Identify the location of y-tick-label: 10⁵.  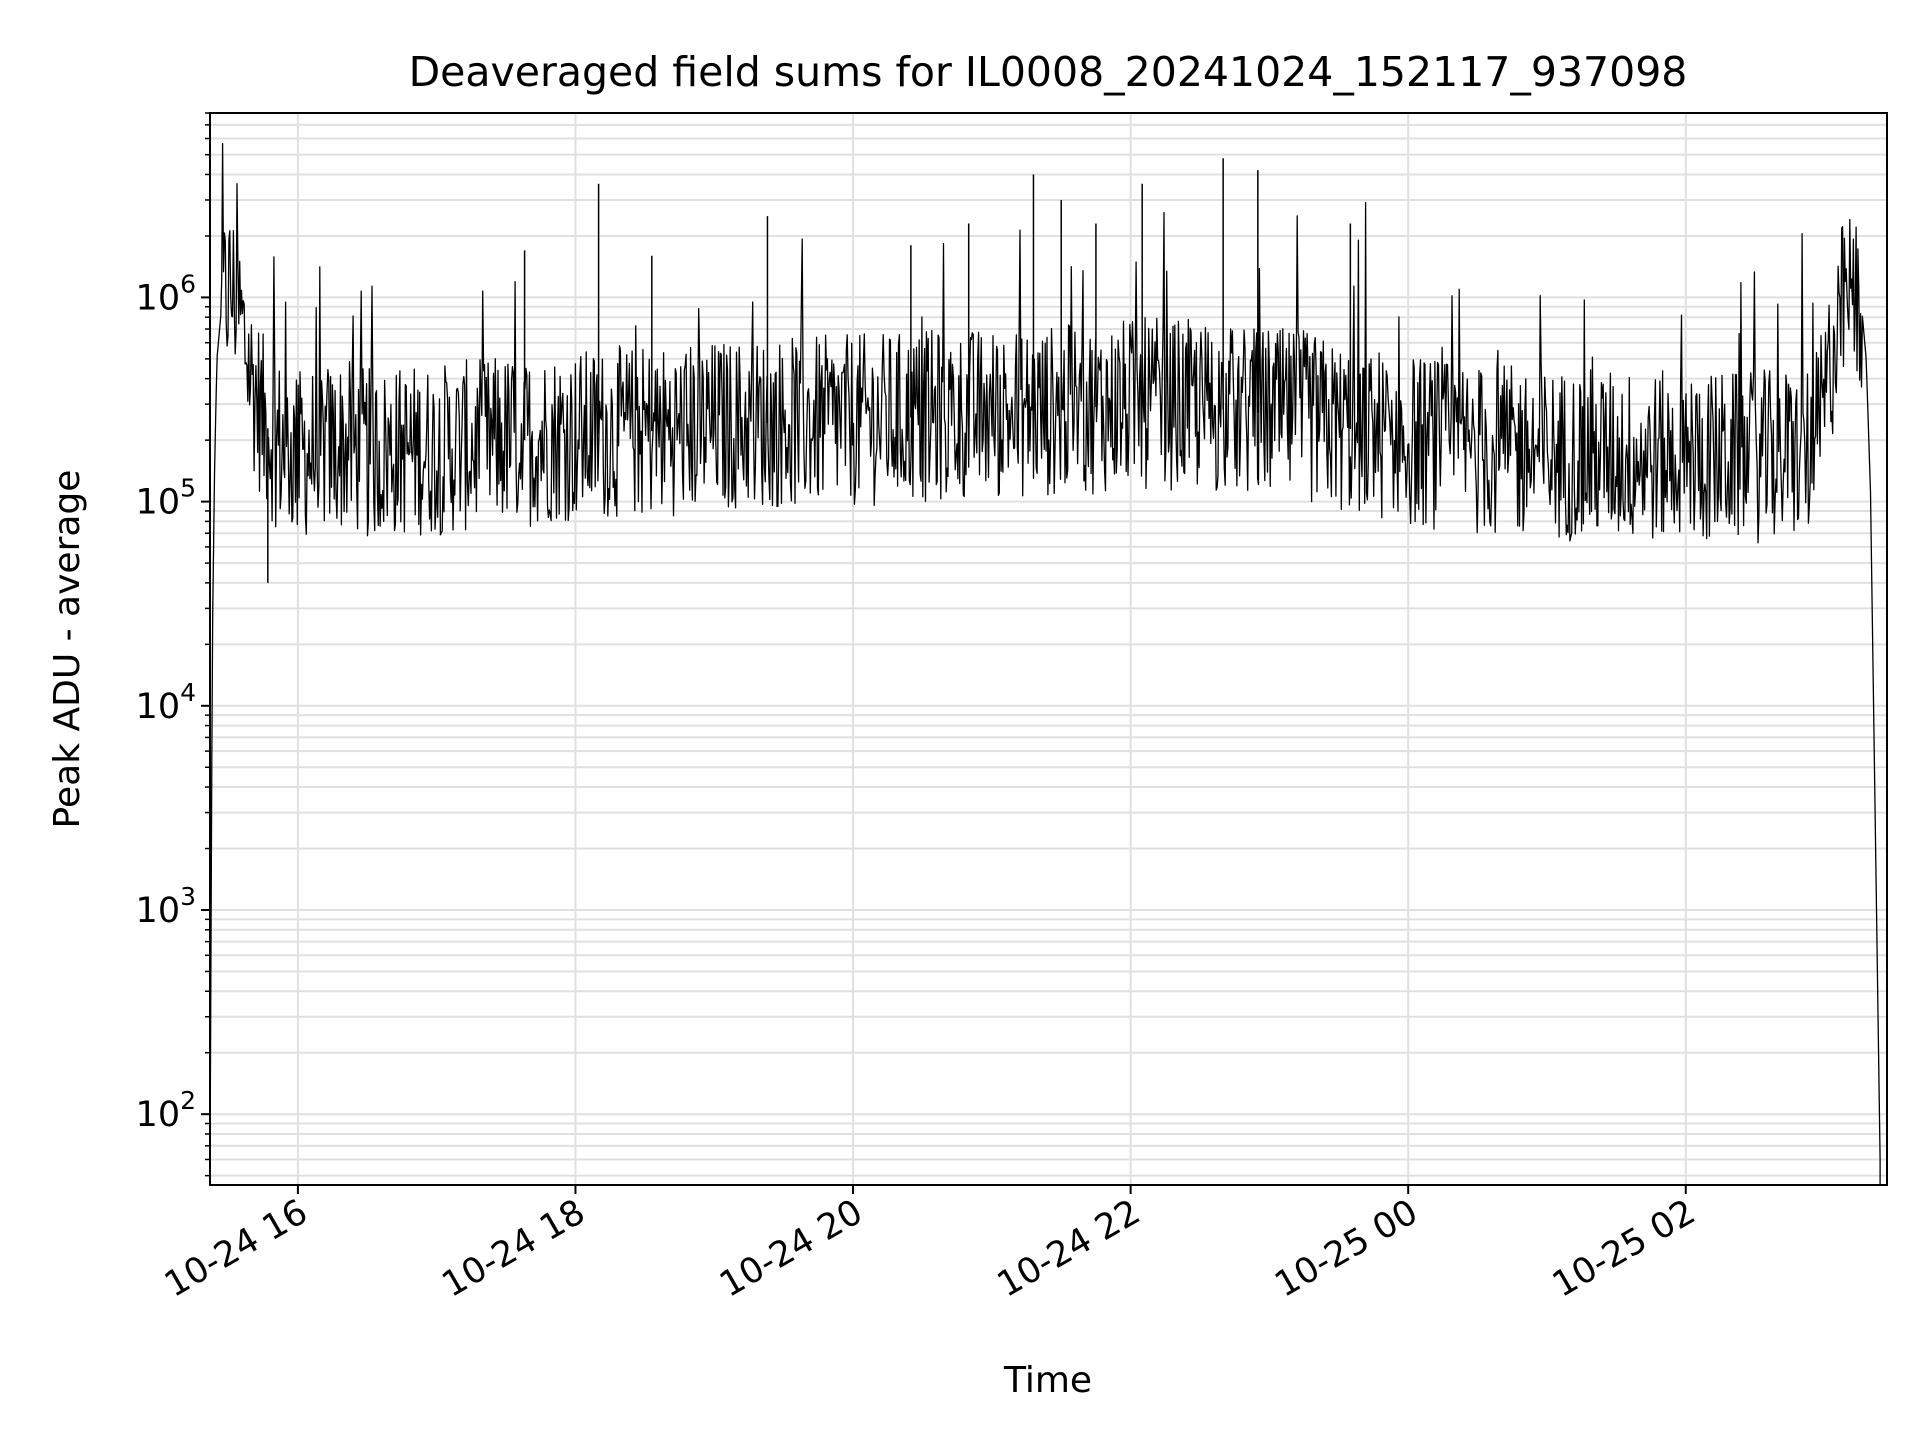
(166, 498).